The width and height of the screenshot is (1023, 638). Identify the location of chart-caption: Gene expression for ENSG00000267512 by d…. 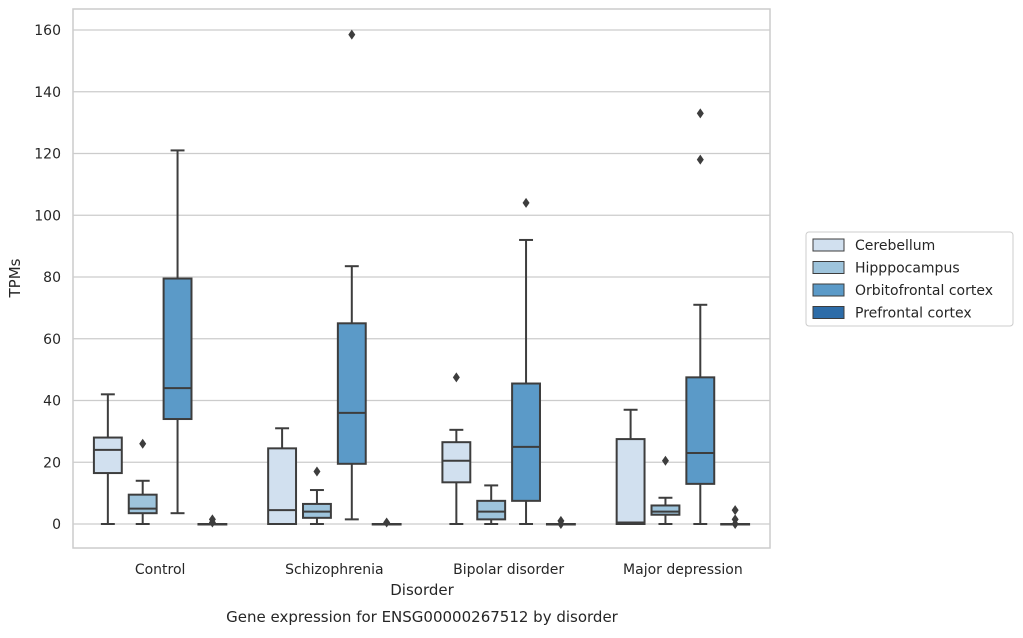
(422, 617).